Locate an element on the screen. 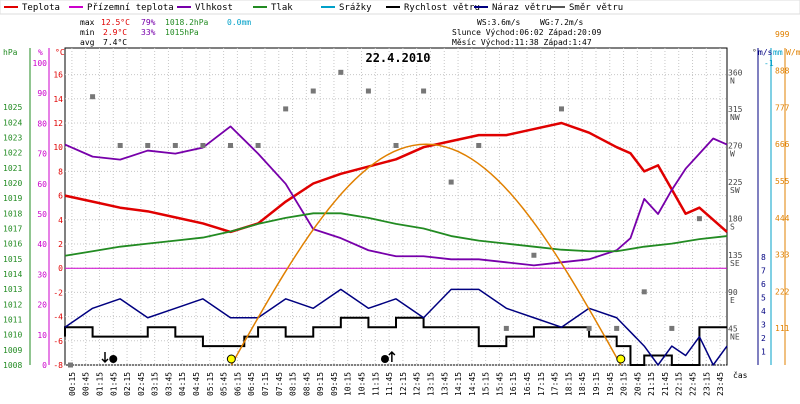  x-tick-0: 00:15 is located at coordinates (72, 384).